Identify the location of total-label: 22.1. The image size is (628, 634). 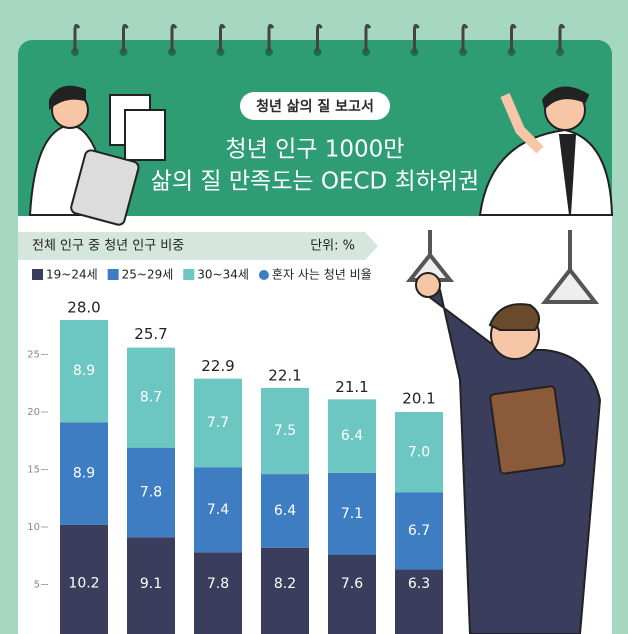
(284, 375).